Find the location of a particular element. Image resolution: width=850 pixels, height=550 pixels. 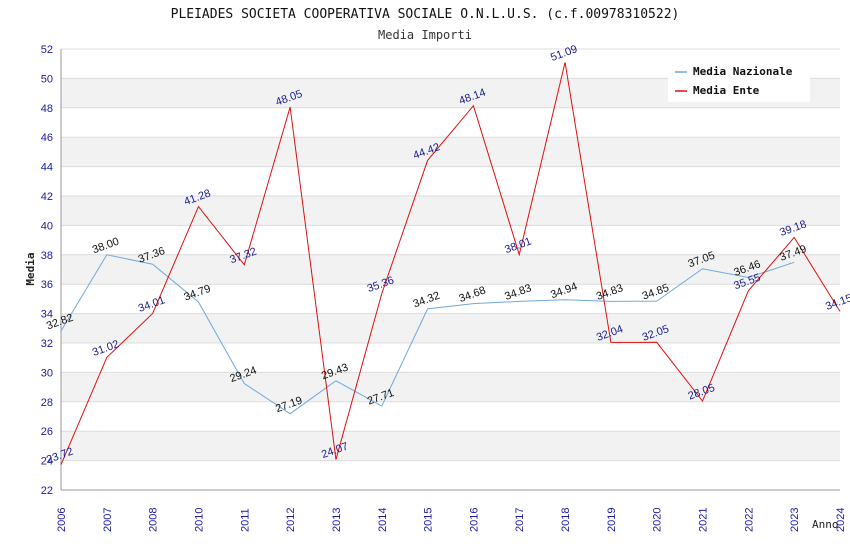

y-tick-label: 52 is located at coordinates (47, 50).